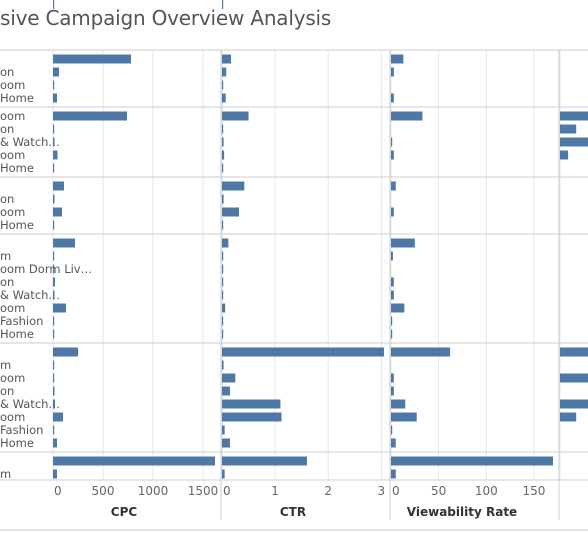 The image size is (588, 533). What do you see at coordinates (166, 18) in the screenshot?
I see `chart-title: sive Campaign Overview Analysis` at bounding box center [166, 18].